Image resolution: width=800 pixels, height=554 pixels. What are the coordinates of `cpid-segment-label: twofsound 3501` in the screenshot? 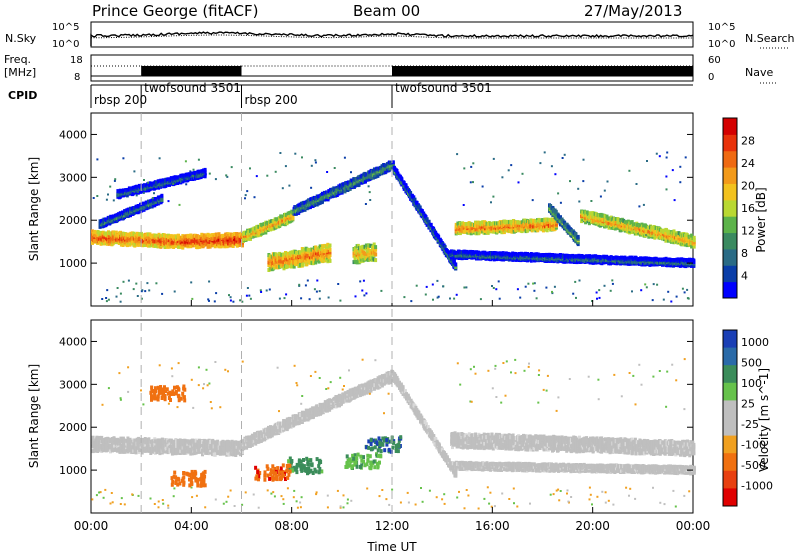 It's located at (443, 88).